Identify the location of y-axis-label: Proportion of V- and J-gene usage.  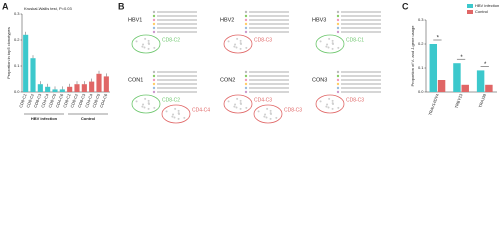
(412, 56).